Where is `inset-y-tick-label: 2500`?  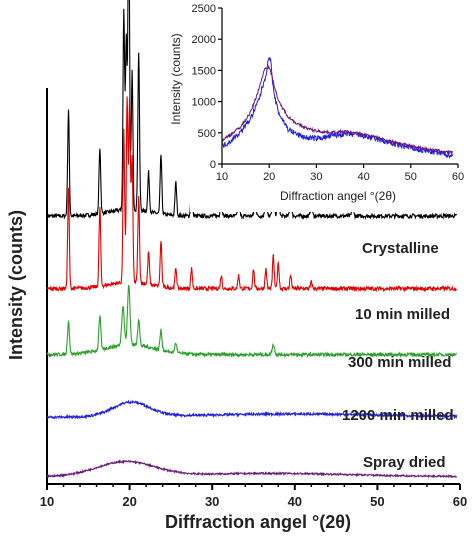
inset-y-tick-label: 2500 is located at coordinates (204, 9).